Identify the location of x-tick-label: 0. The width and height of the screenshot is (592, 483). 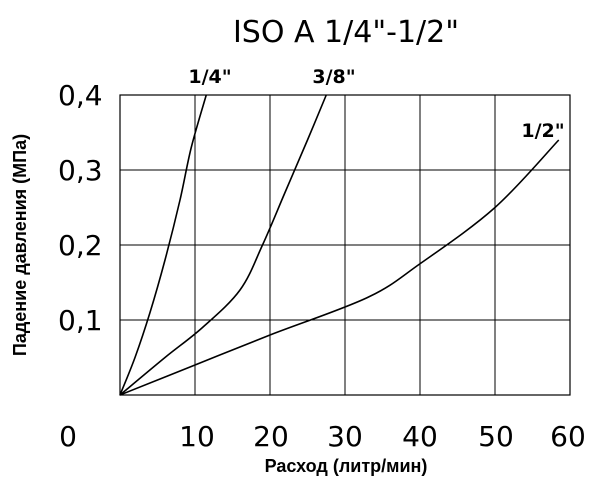
(68, 436).